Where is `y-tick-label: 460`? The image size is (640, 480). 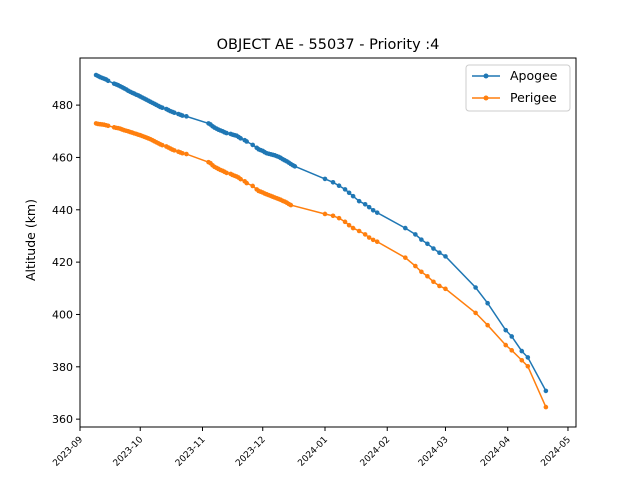
y-tick-label: 460 is located at coordinates (62, 157).